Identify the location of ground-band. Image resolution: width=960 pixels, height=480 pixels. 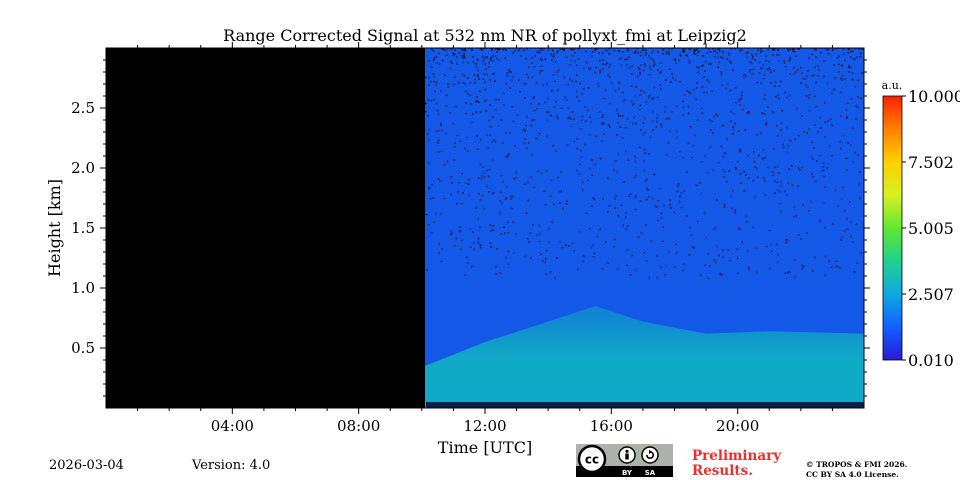
(645, 405).